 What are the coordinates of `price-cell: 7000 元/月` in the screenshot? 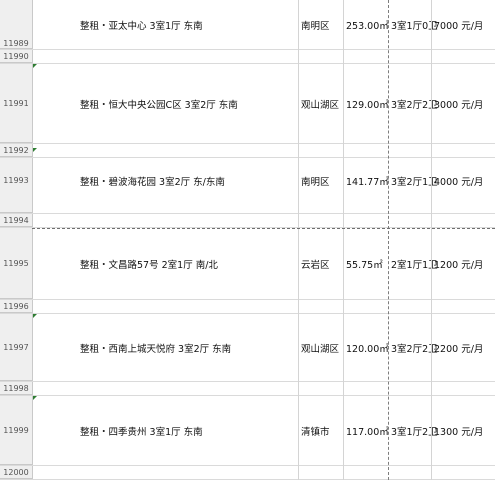 It's located at (459, 26).